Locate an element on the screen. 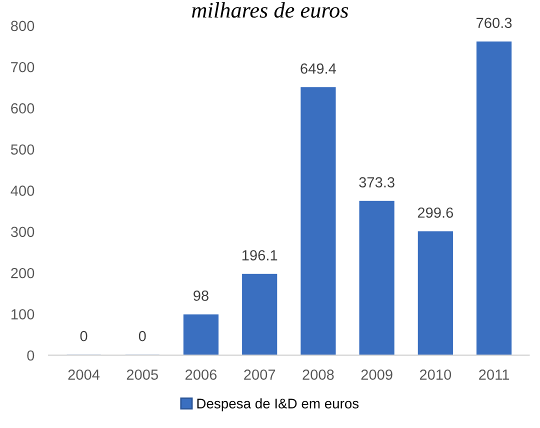 Image resolution: width=540 pixels, height=428 pixels. data-label: 649.4 is located at coordinates (318, 68).